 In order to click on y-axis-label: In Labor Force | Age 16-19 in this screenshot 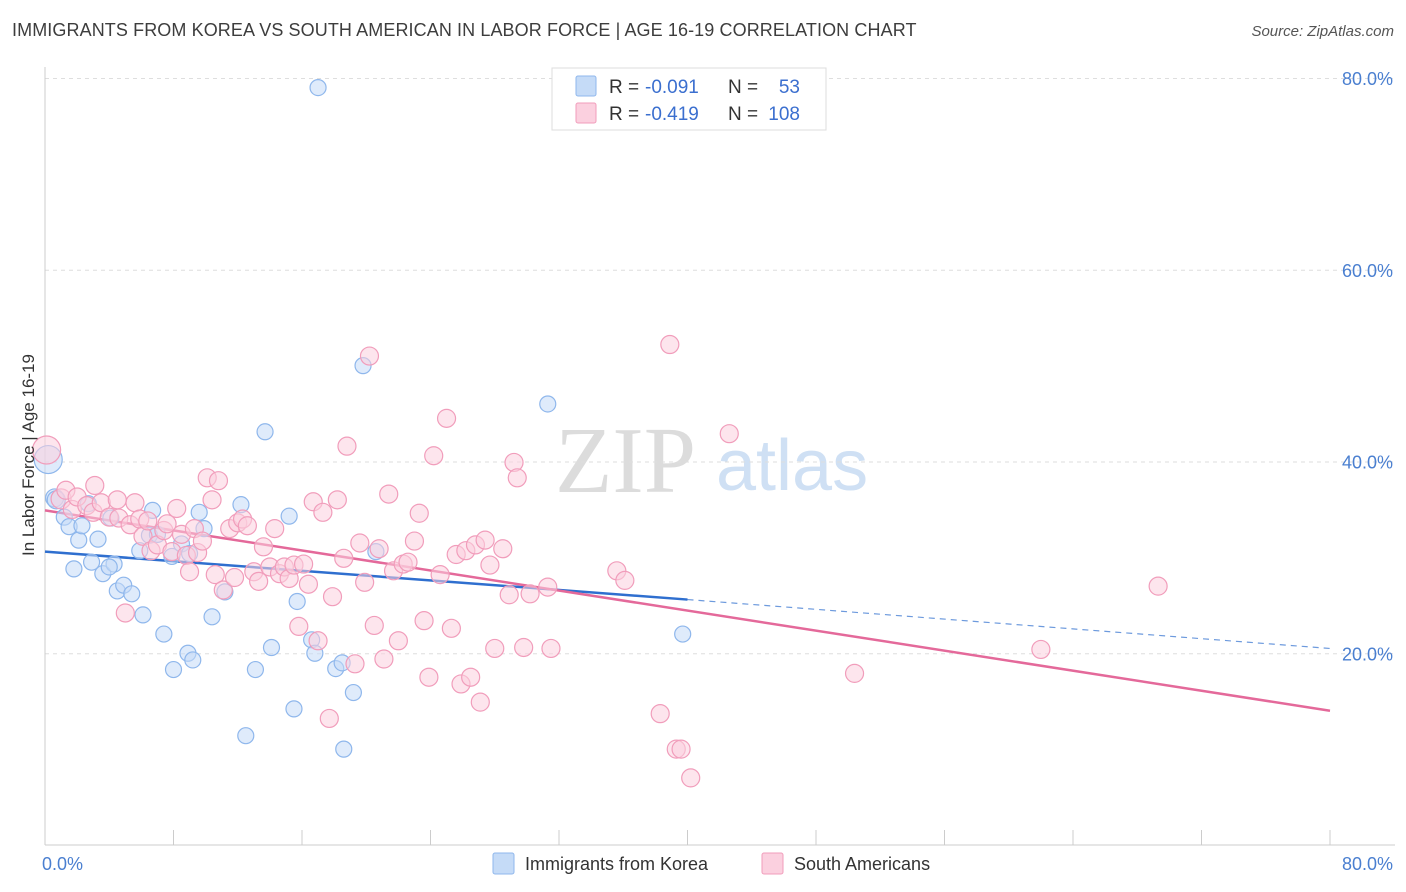, I will do `click(28, 455)`.